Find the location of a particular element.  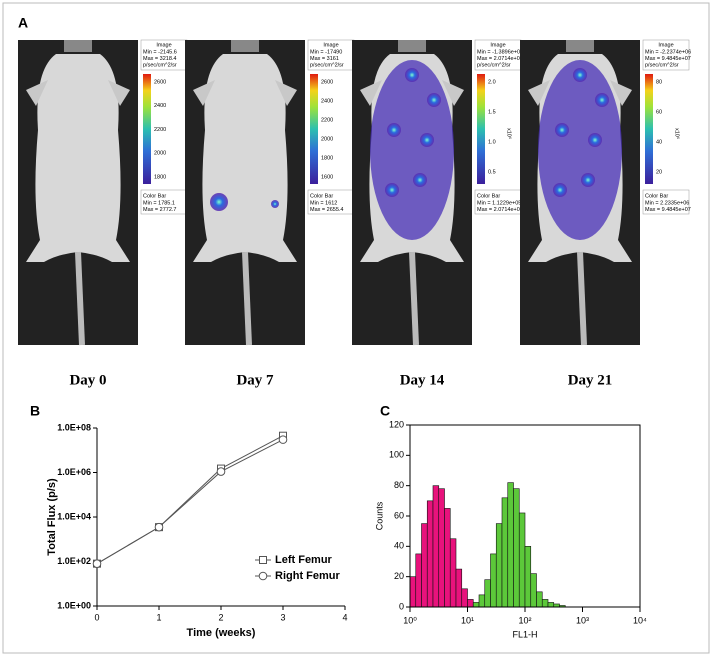

image-stat: Max = 2.0714e+06 is located at coordinates (500, 59).